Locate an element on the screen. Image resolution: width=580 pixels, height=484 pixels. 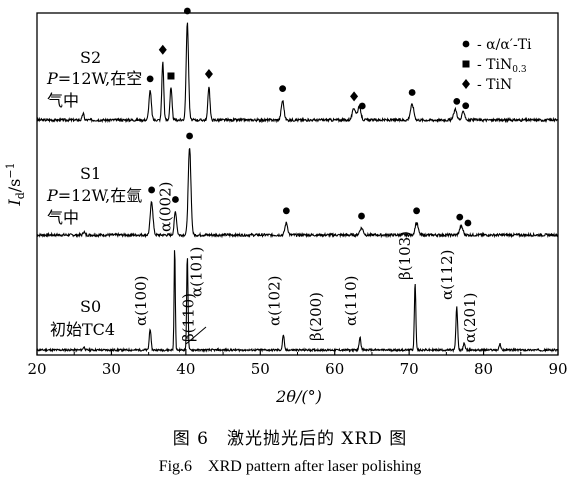
s1-condition: P=12W,在氩 is located at coordinates (94, 195).